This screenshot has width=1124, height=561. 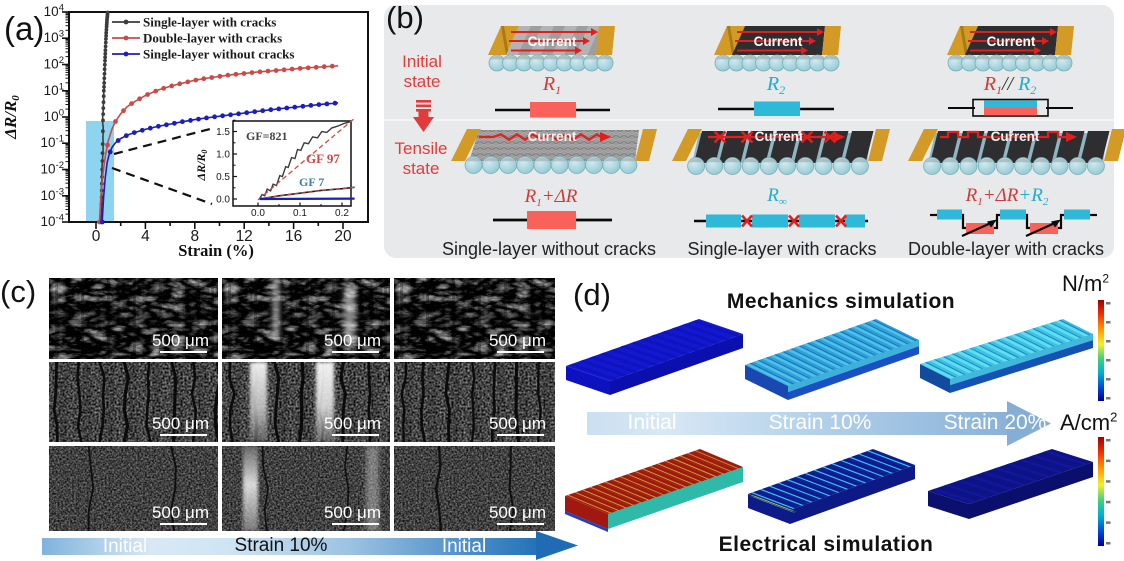 I want to click on svg-text: GF 7, so click(x=311, y=182).